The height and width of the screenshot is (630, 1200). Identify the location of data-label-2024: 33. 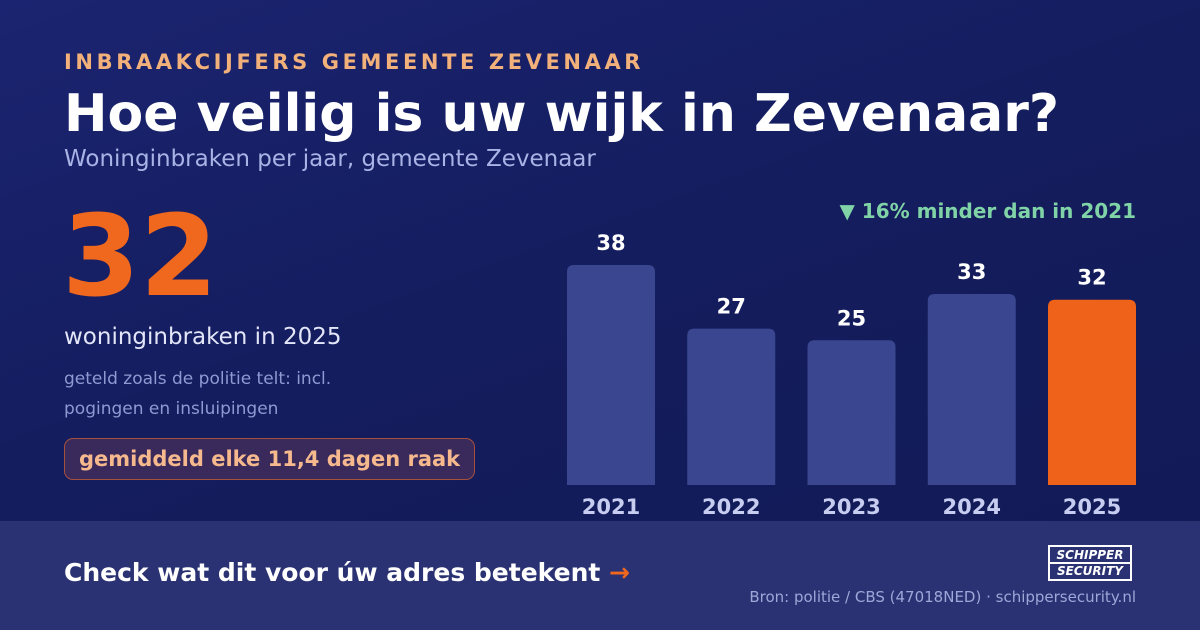
(971, 272).